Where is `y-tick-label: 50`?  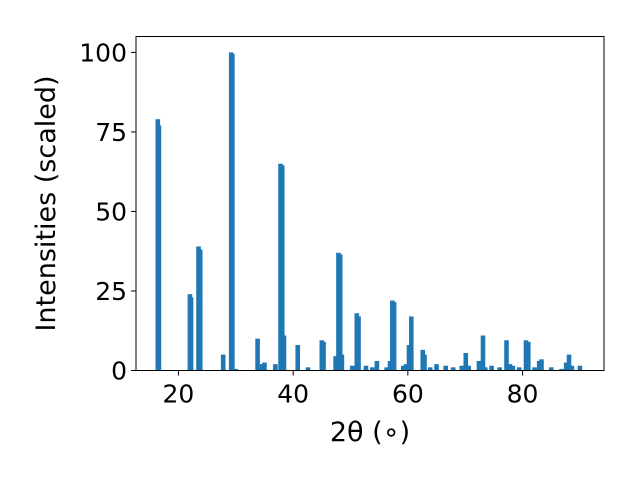 y-tick-label: 50 is located at coordinates (111, 211).